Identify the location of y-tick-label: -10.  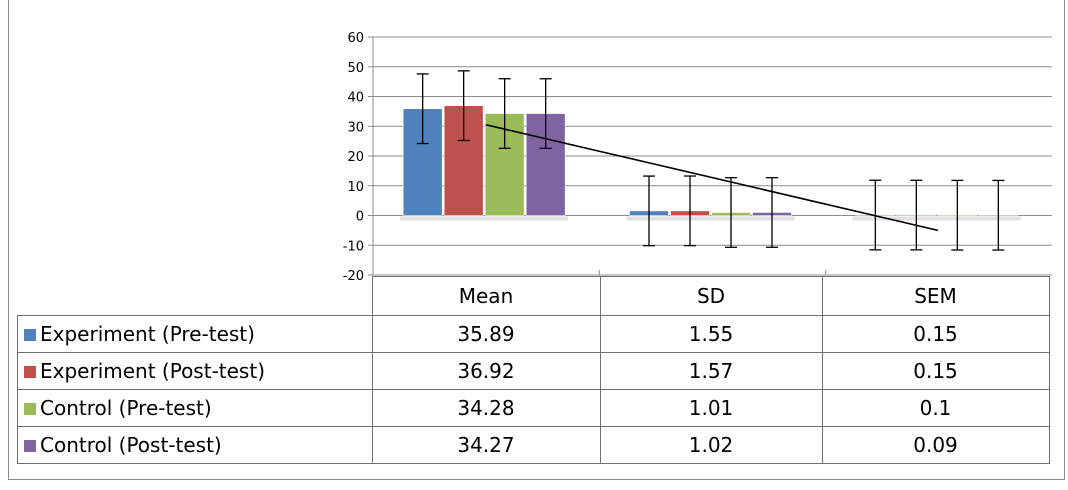
(353, 246).